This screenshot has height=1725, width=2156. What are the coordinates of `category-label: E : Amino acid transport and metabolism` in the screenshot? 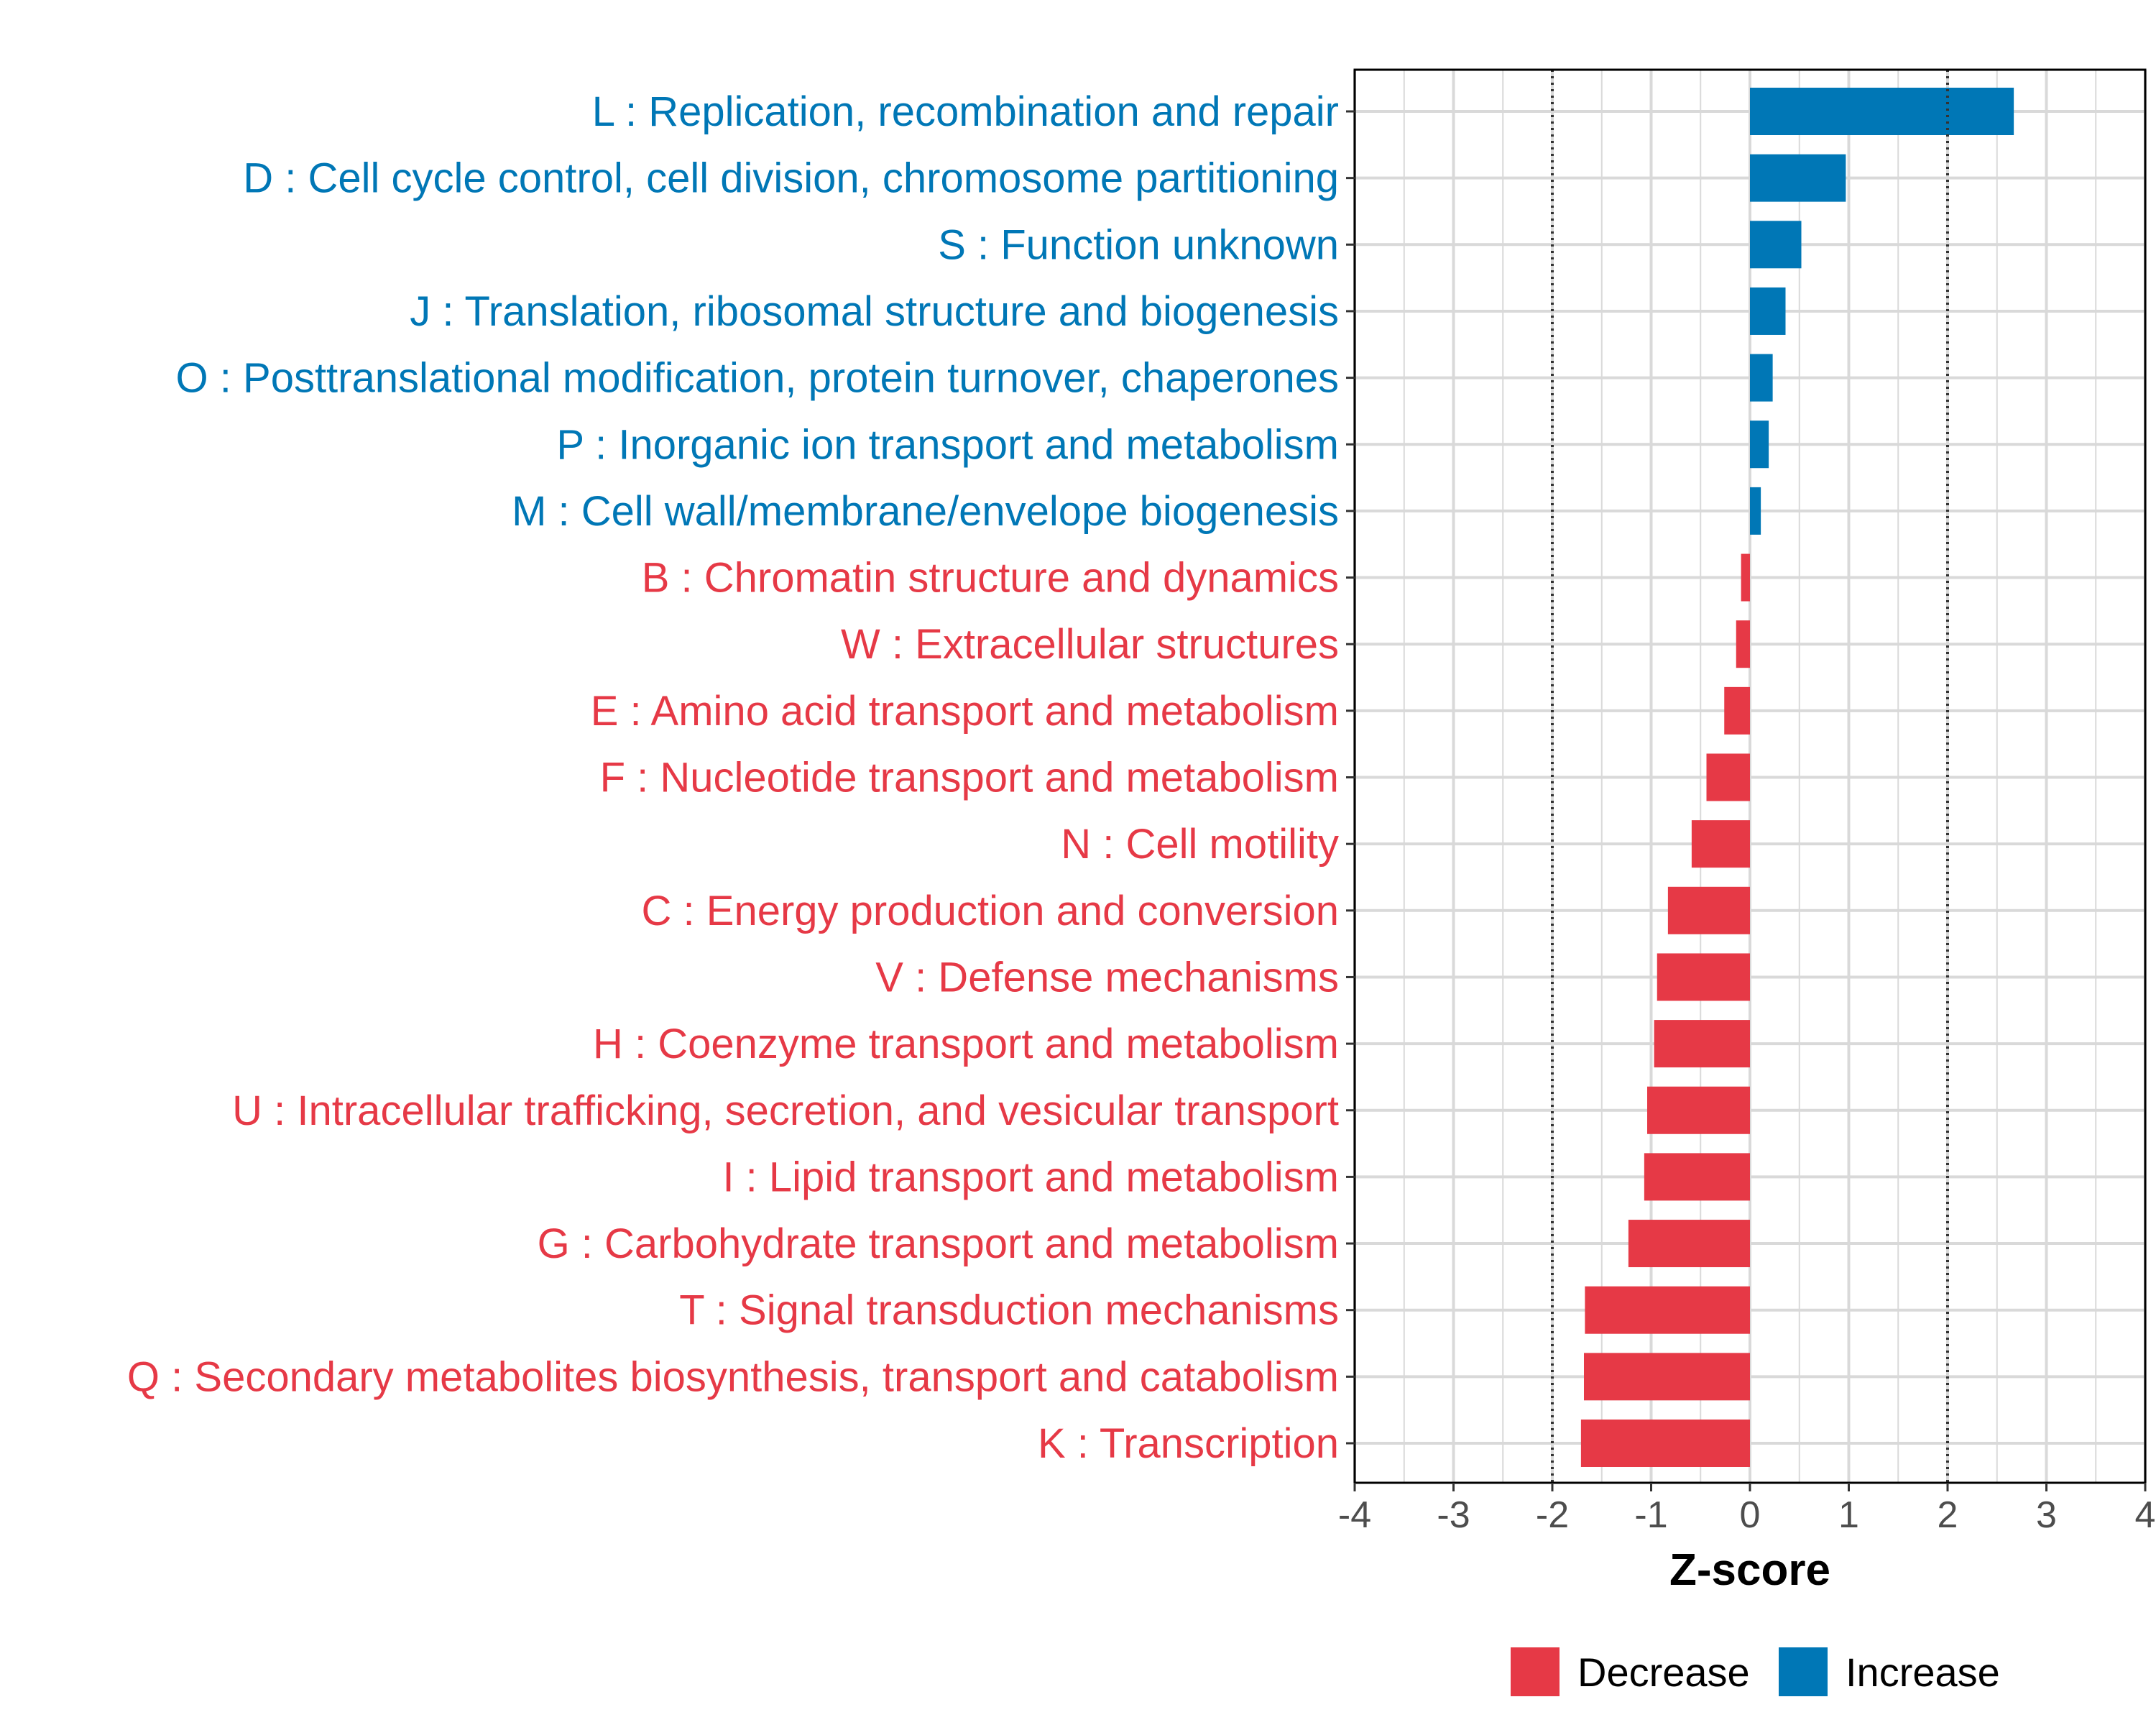 It's located at (965, 711).